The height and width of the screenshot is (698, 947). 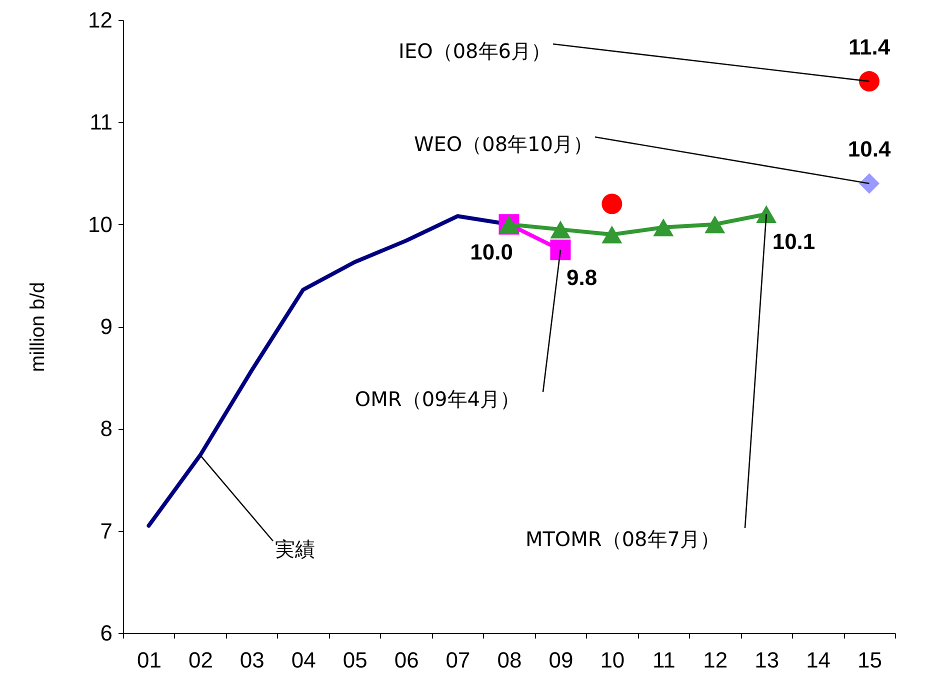 I want to click on annotation: OMR（09年4月）, so click(x=437, y=399).